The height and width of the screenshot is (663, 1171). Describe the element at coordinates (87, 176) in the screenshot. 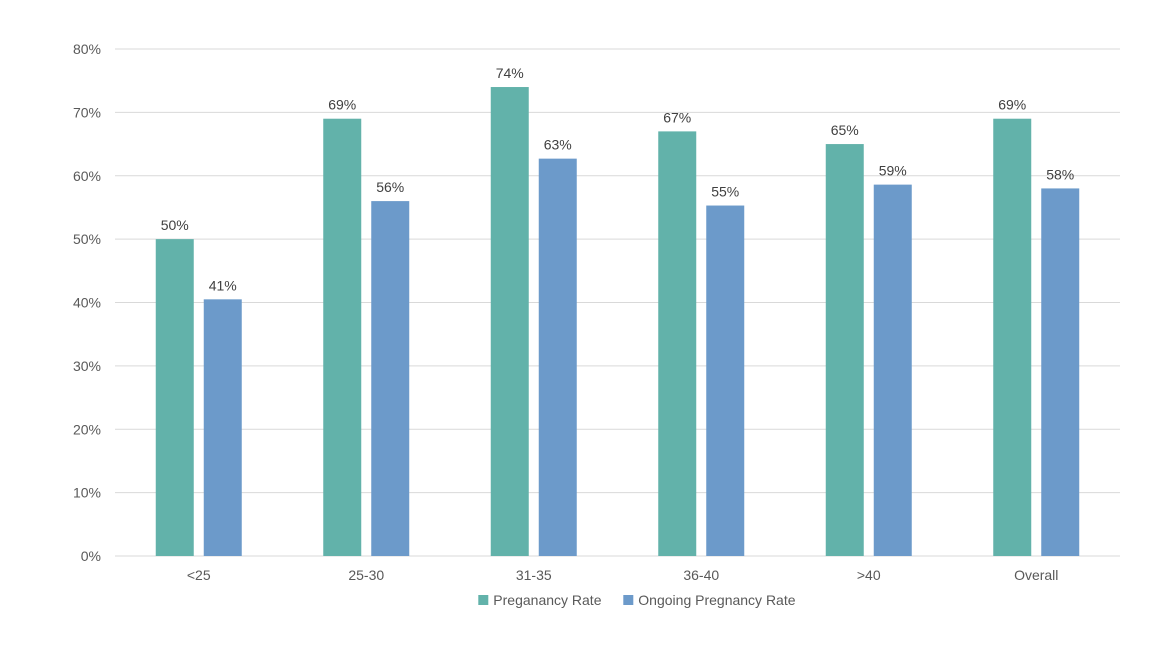

I see `y-tick-label: 60%` at that location.